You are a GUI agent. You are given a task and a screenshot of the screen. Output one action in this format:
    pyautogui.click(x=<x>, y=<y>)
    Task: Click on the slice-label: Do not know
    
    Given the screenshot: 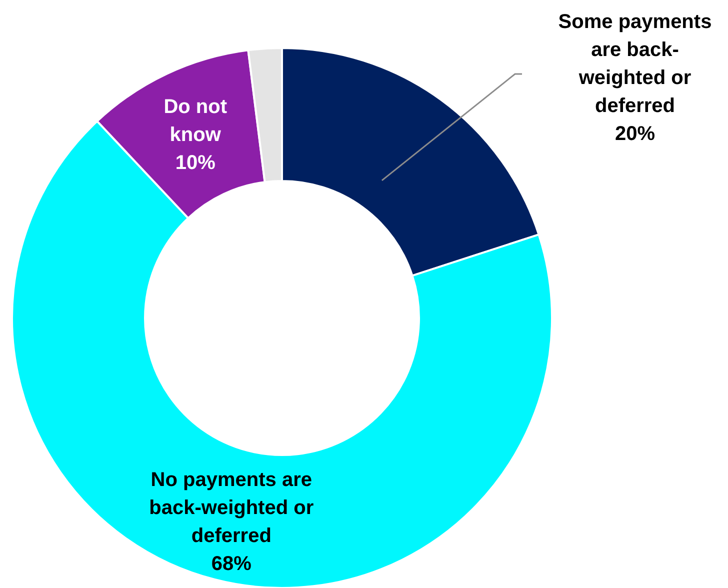 What is the action you would take?
    pyautogui.click(x=196, y=121)
    